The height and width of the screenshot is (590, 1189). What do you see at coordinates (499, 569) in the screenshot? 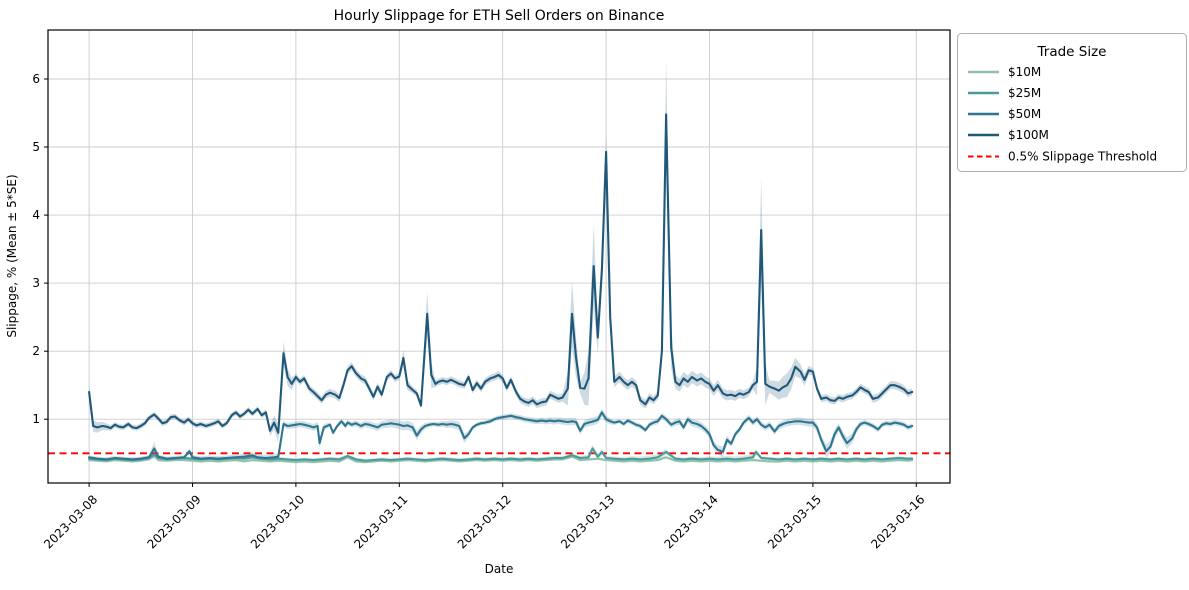
I see `x-axis-label: Date` at bounding box center [499, 569].